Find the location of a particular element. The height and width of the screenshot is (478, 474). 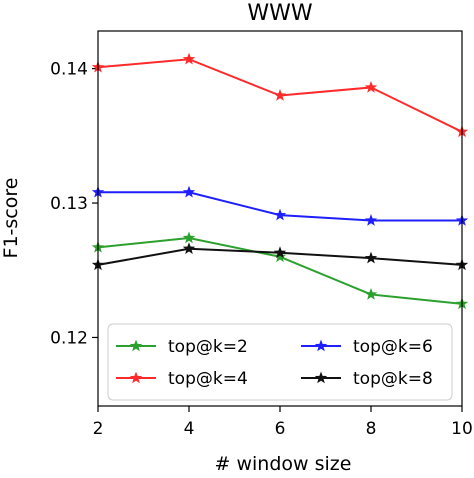

legend-item: top@k=6 is located at coordinates (367, 347).